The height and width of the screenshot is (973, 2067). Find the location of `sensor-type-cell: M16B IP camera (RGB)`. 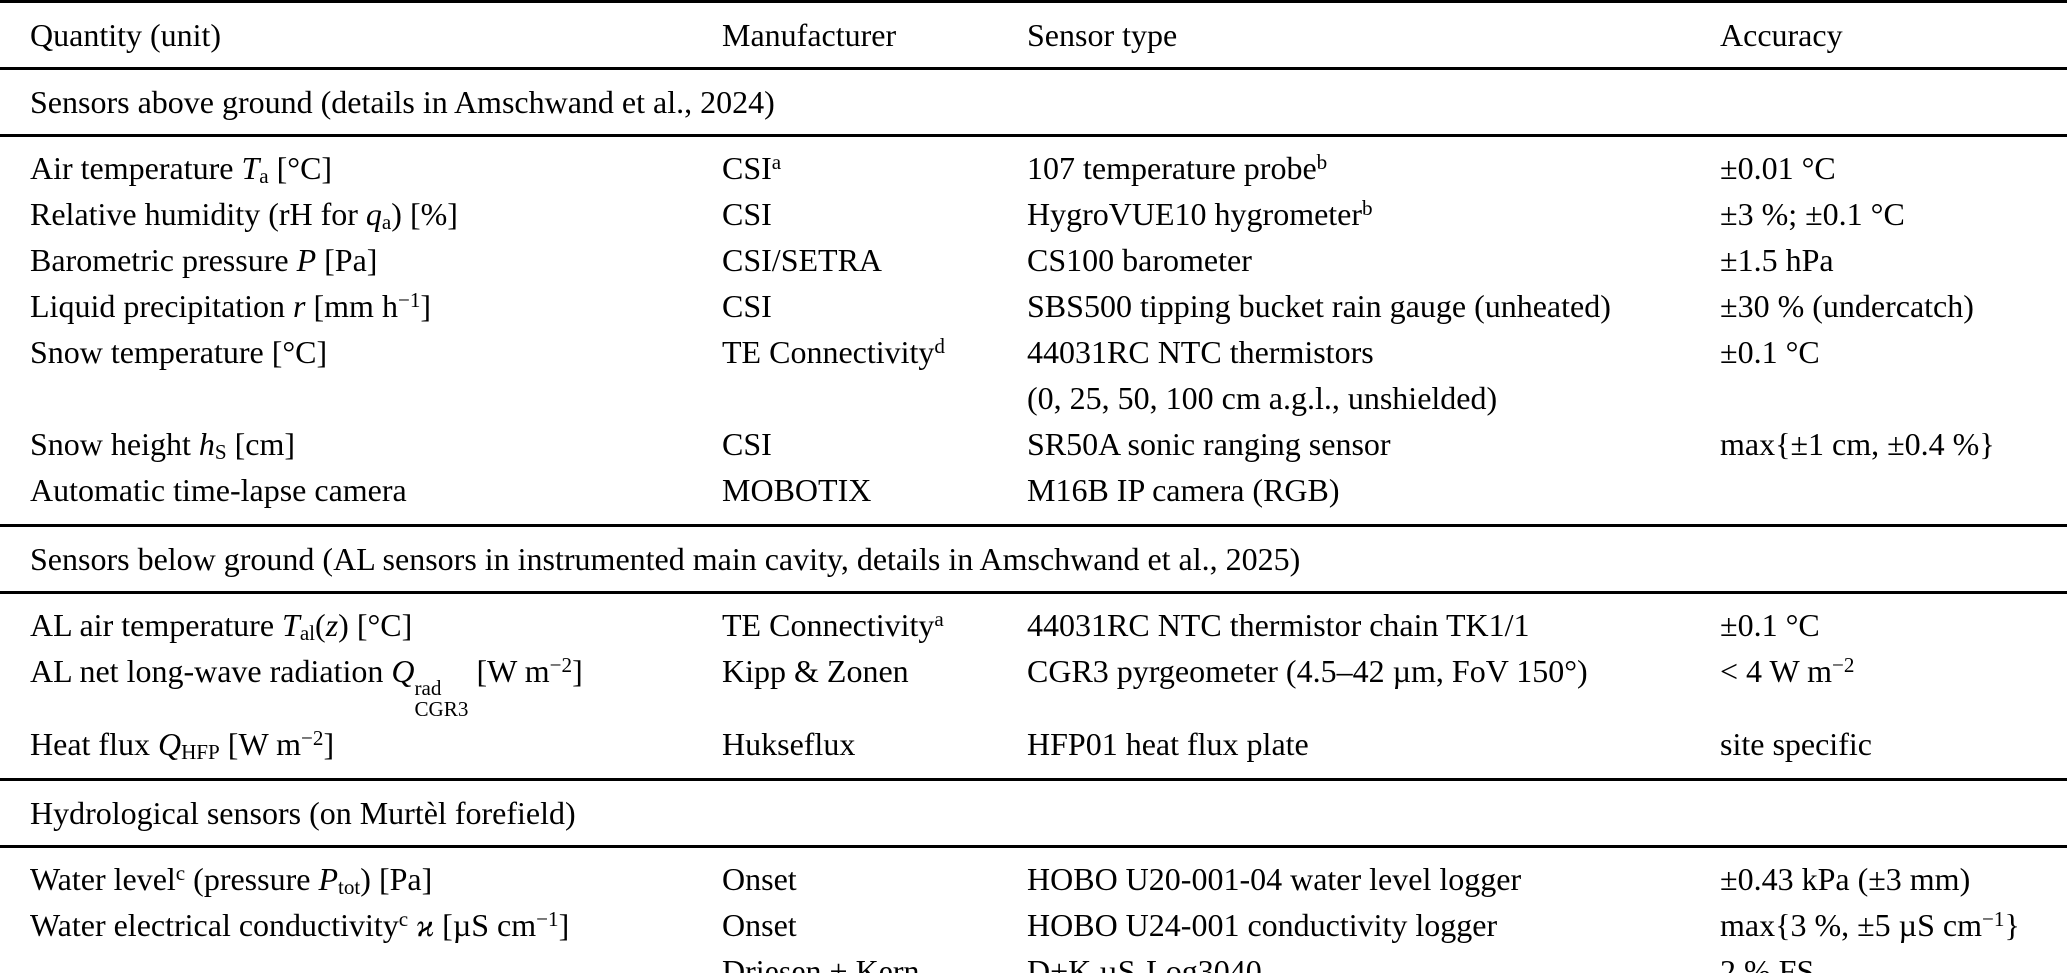

sensor-type-cell: M16B IP camera (RGB) is located at coordinates (1183, 490).